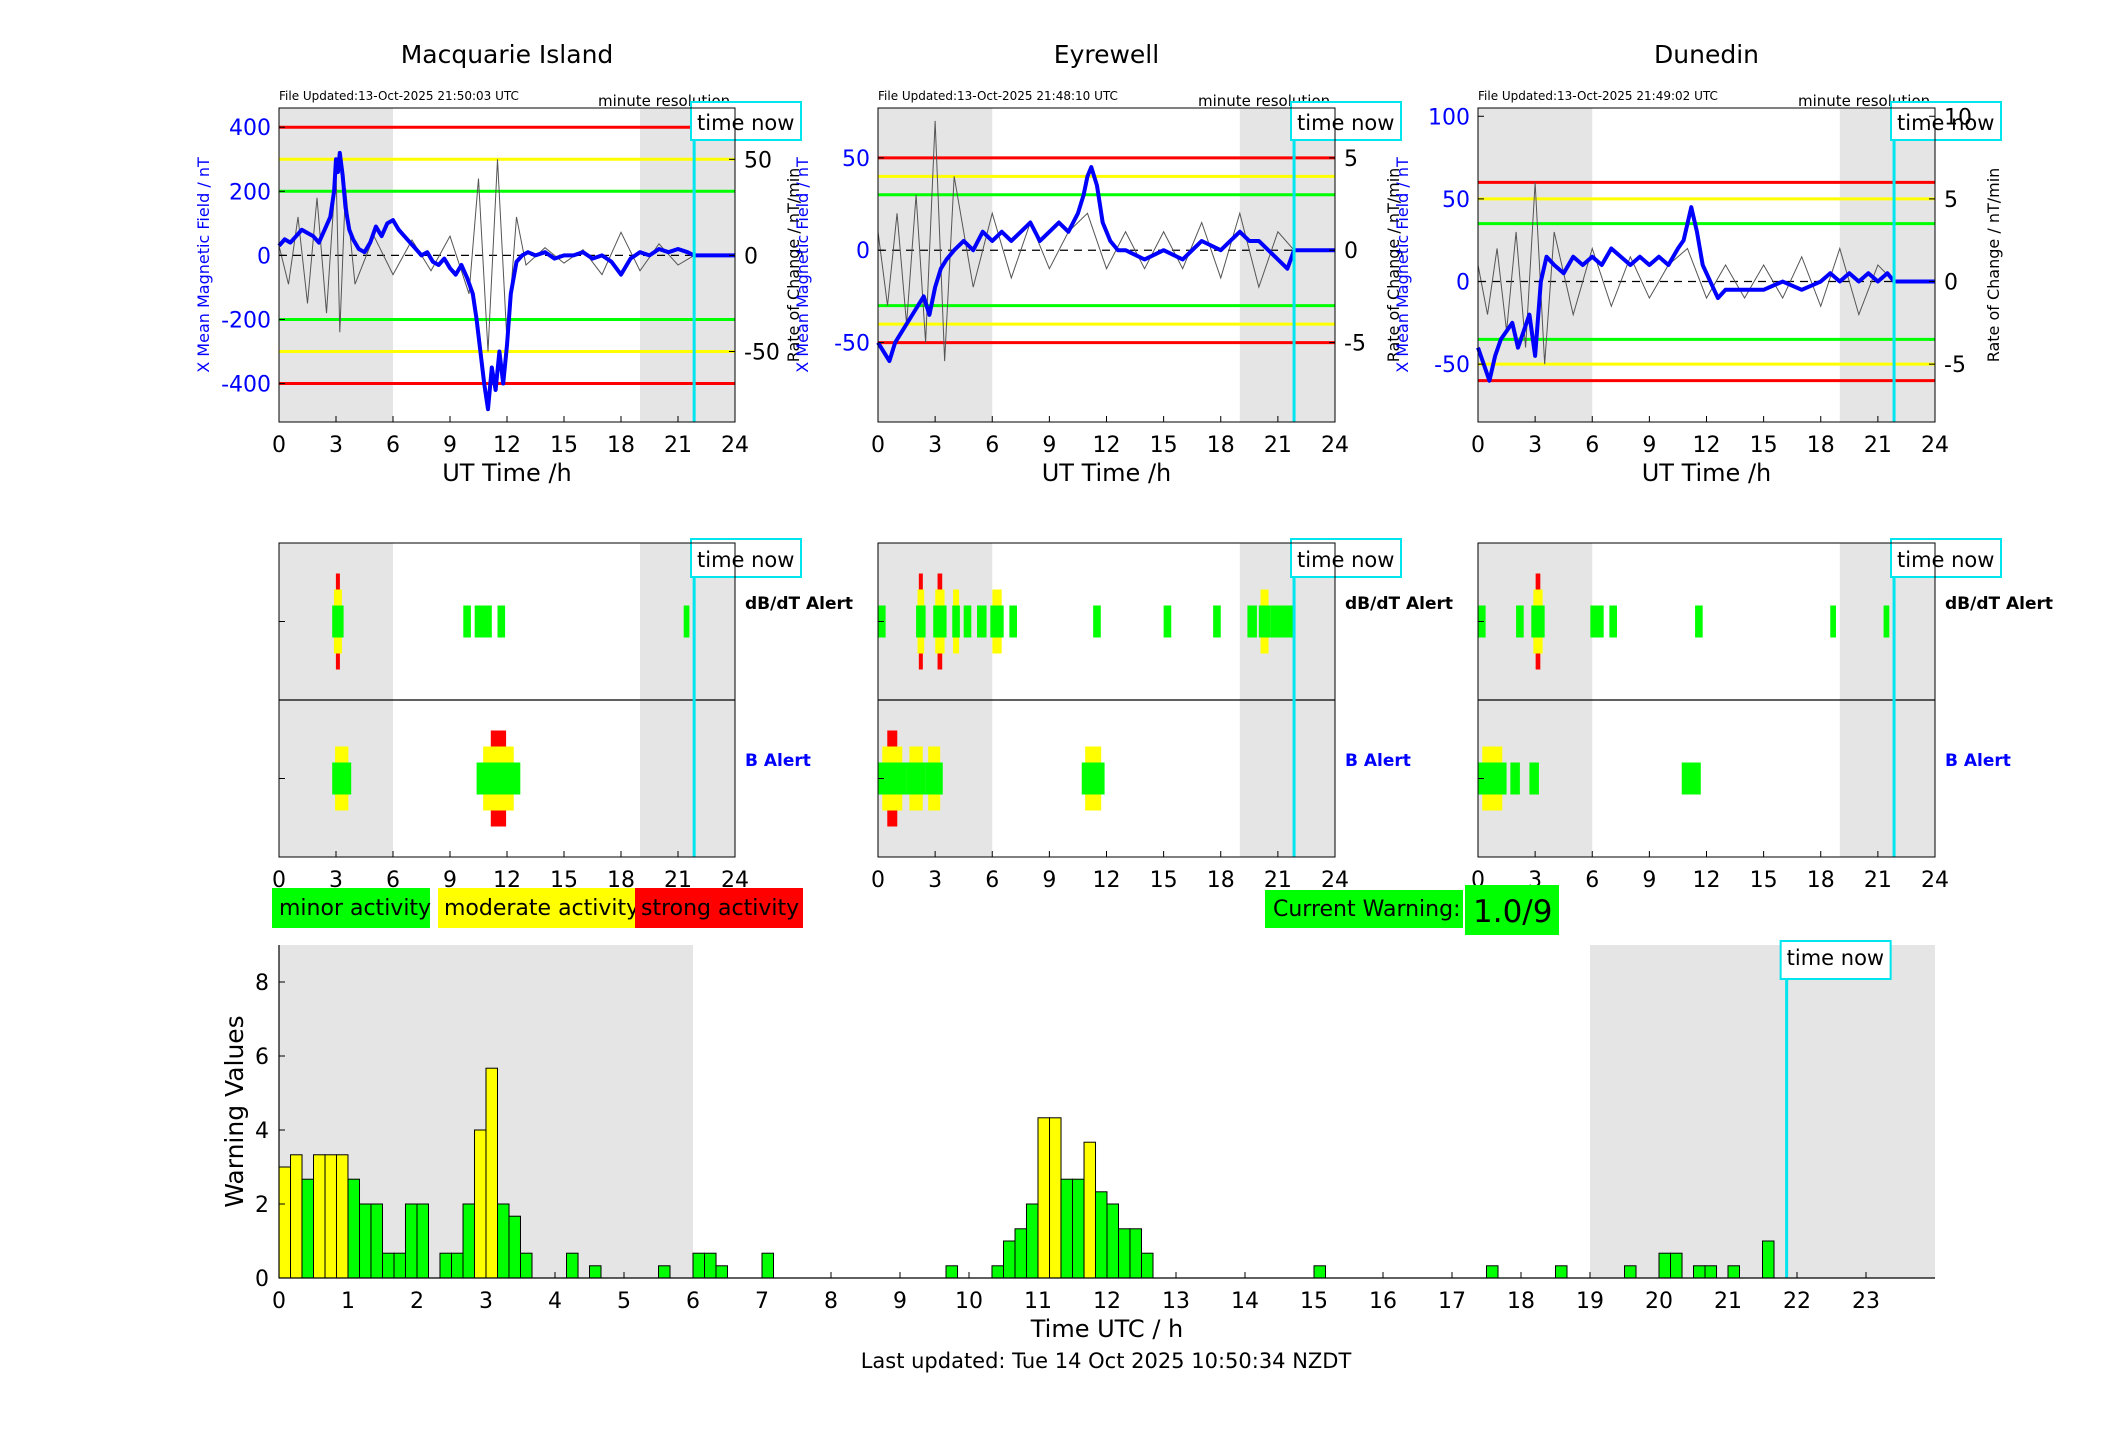 The width and height of the screenshot is (2117, 1437). Describe the element at coordinates (1463, 283) in the screenshot. I see `dunedin-ytick-label: 0` at that location.